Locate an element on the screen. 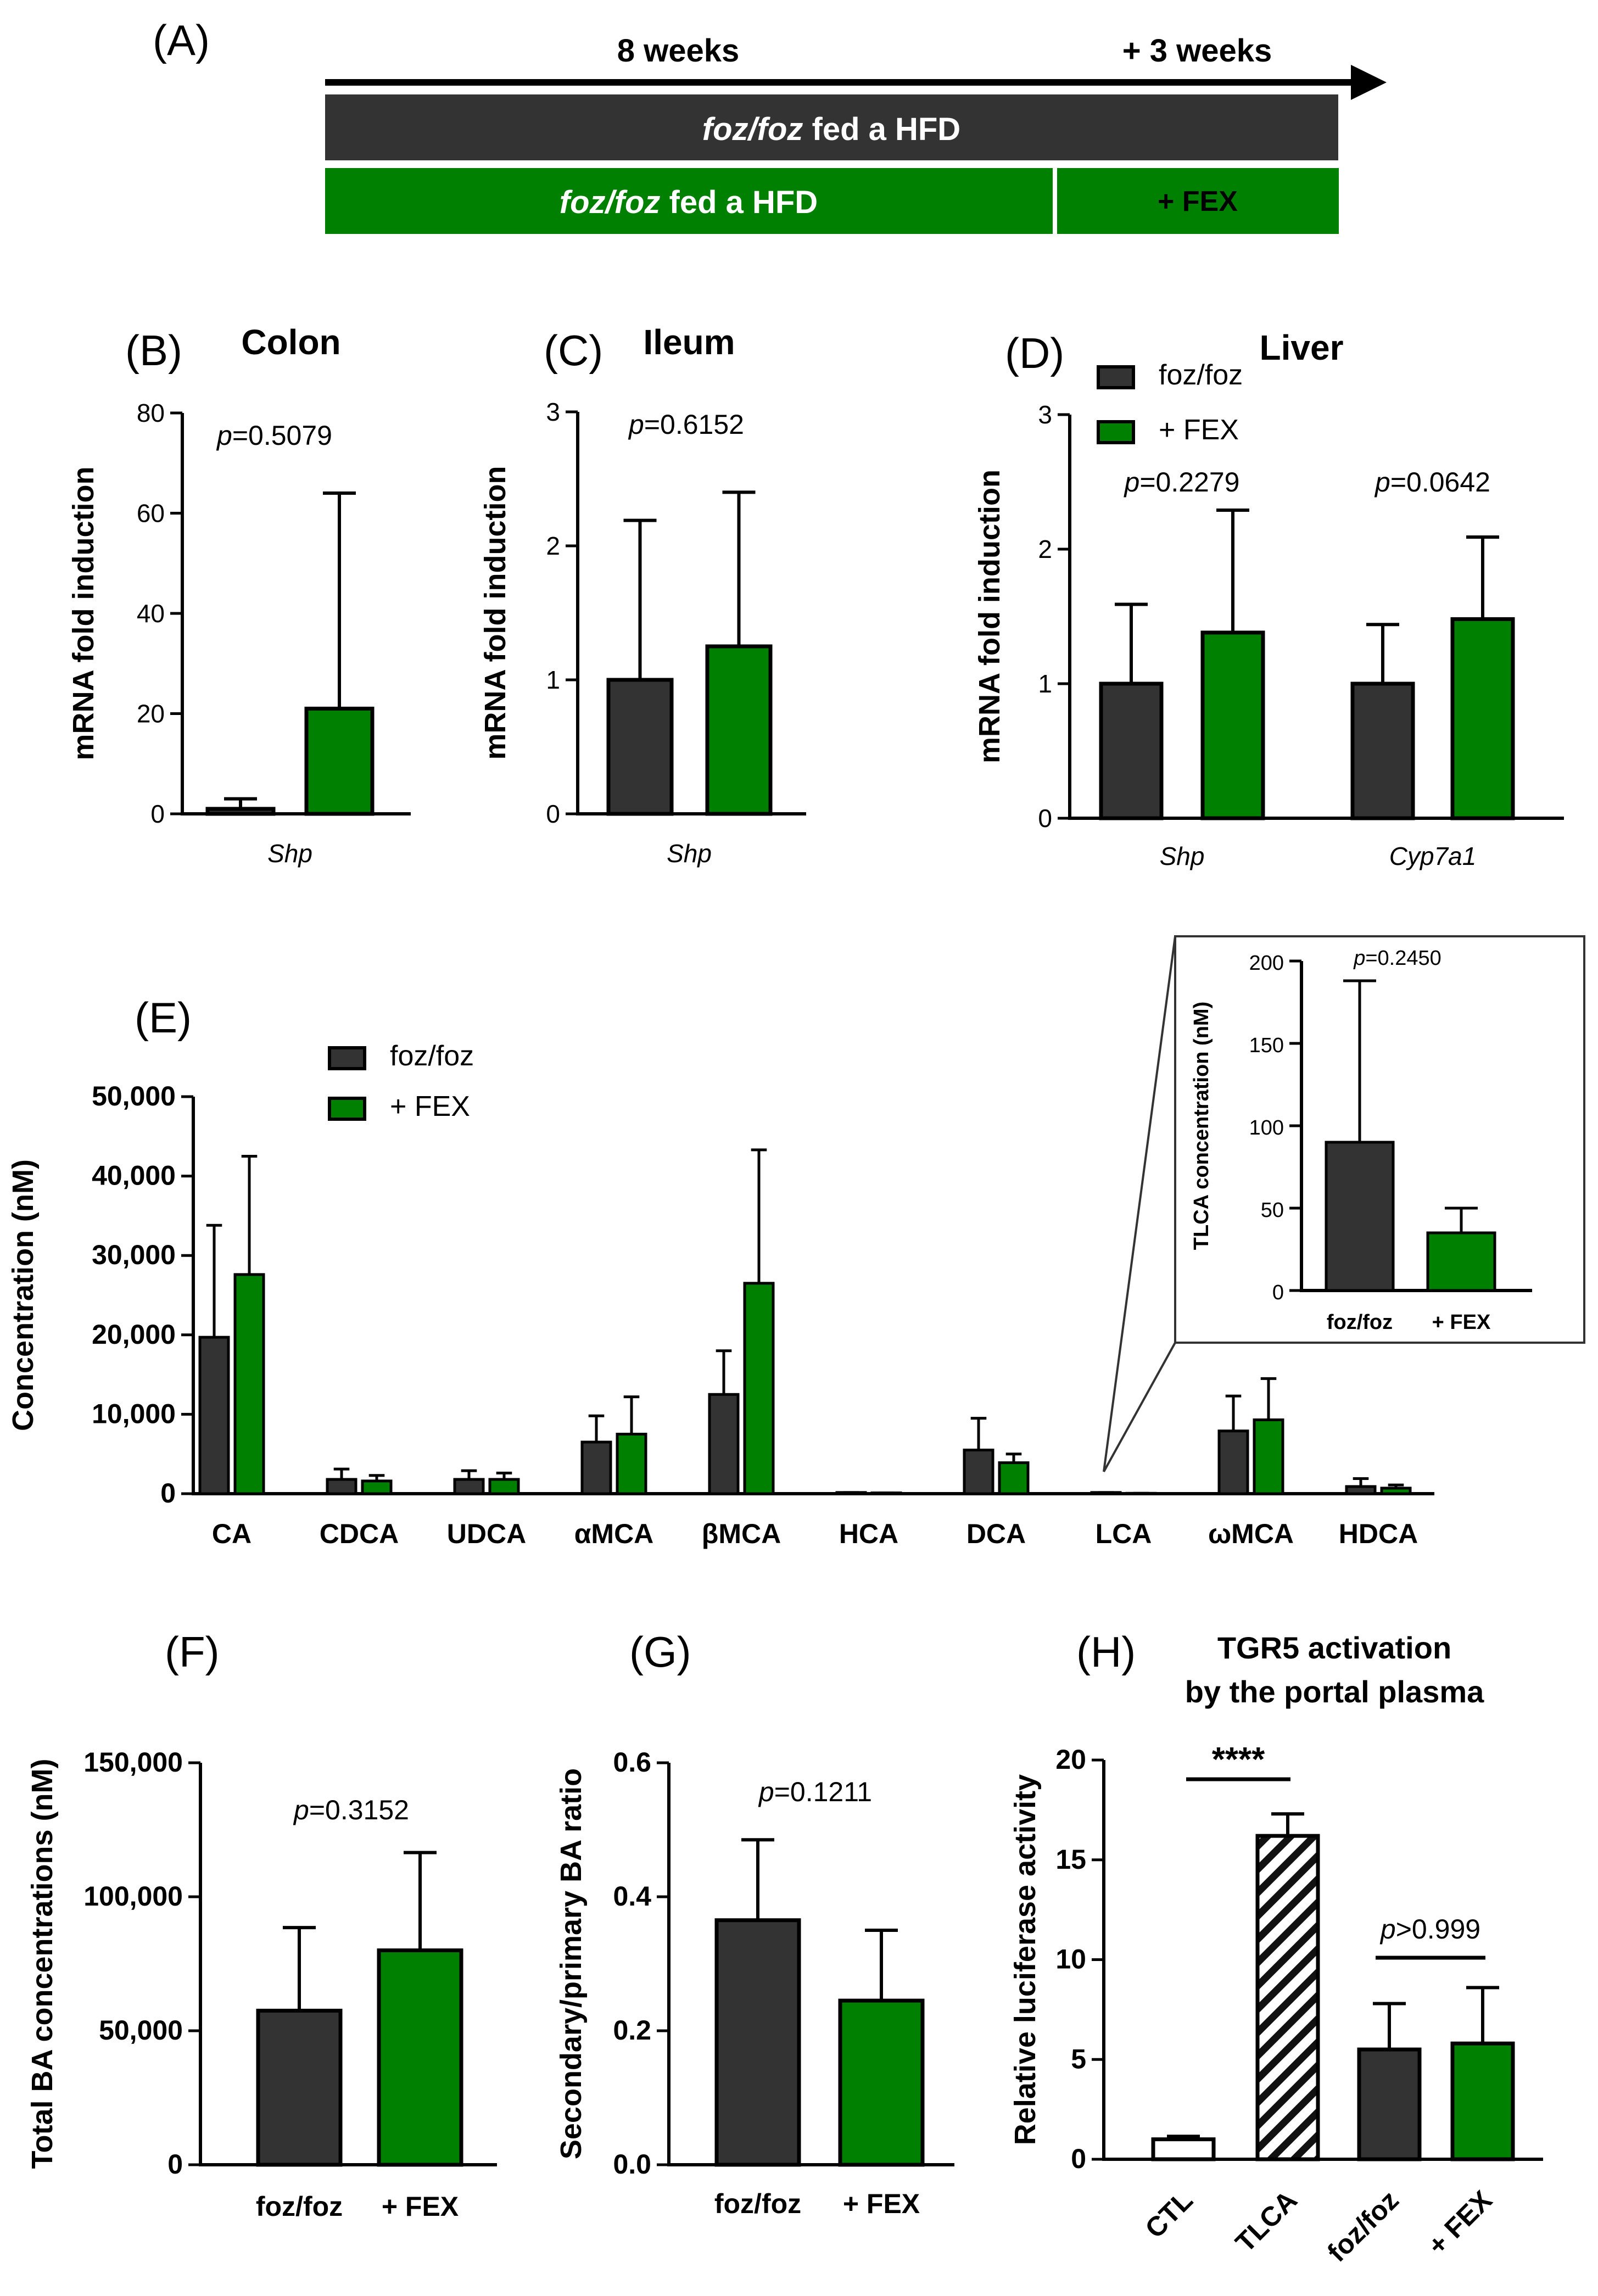  panel-e-y-tick-label: 50,000 is located at coordinates (134, 1096).